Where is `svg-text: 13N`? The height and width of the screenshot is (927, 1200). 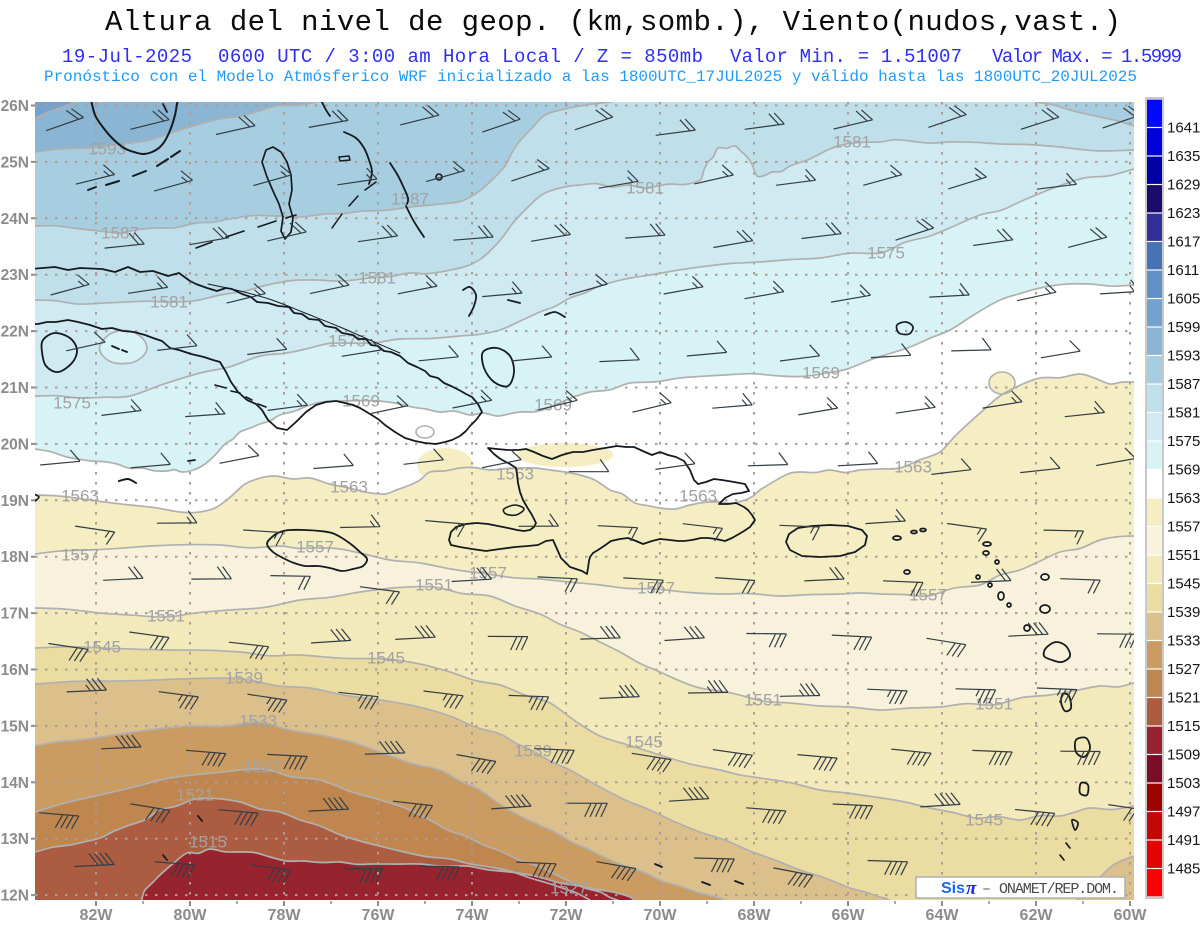
svg-text: 13N is located at coordinates (15, 839).